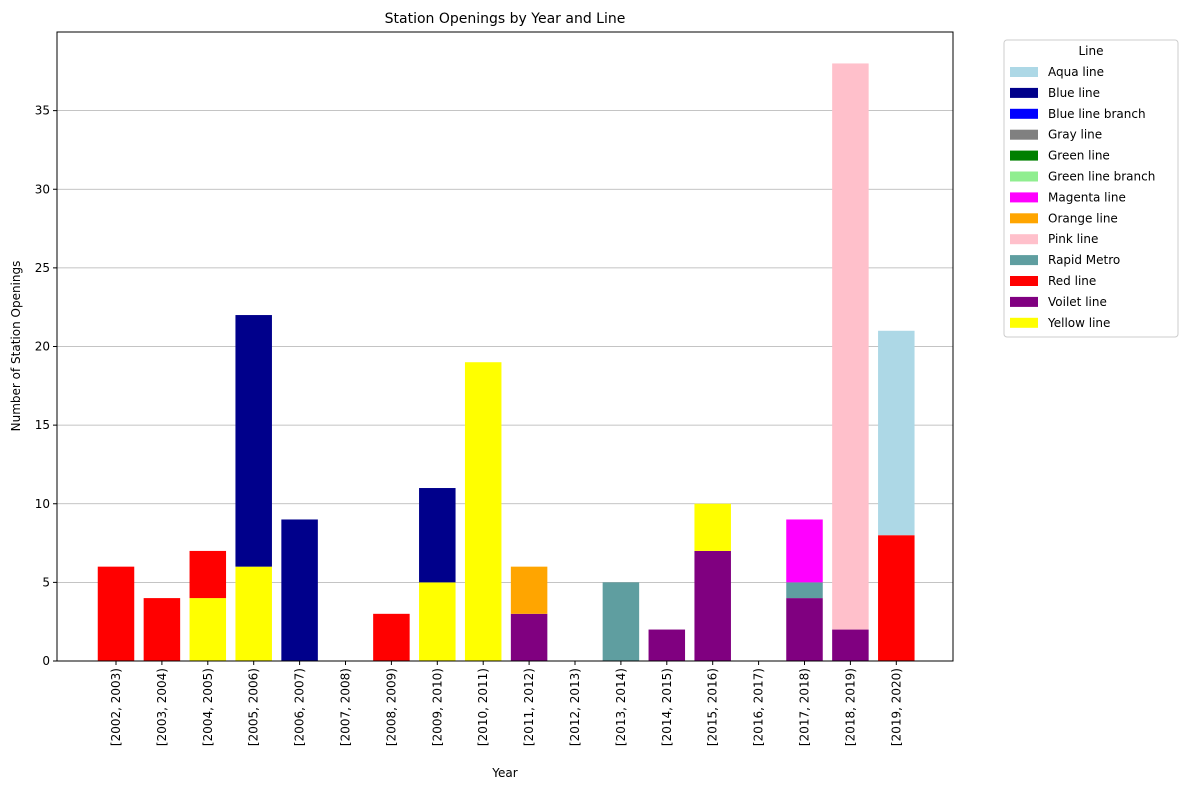 The image size is (1188, 794). Describe the element at coordinates (1101, 177) in the screenshot. I see `legend-label-green-line-branch: Green line branch` at that location.